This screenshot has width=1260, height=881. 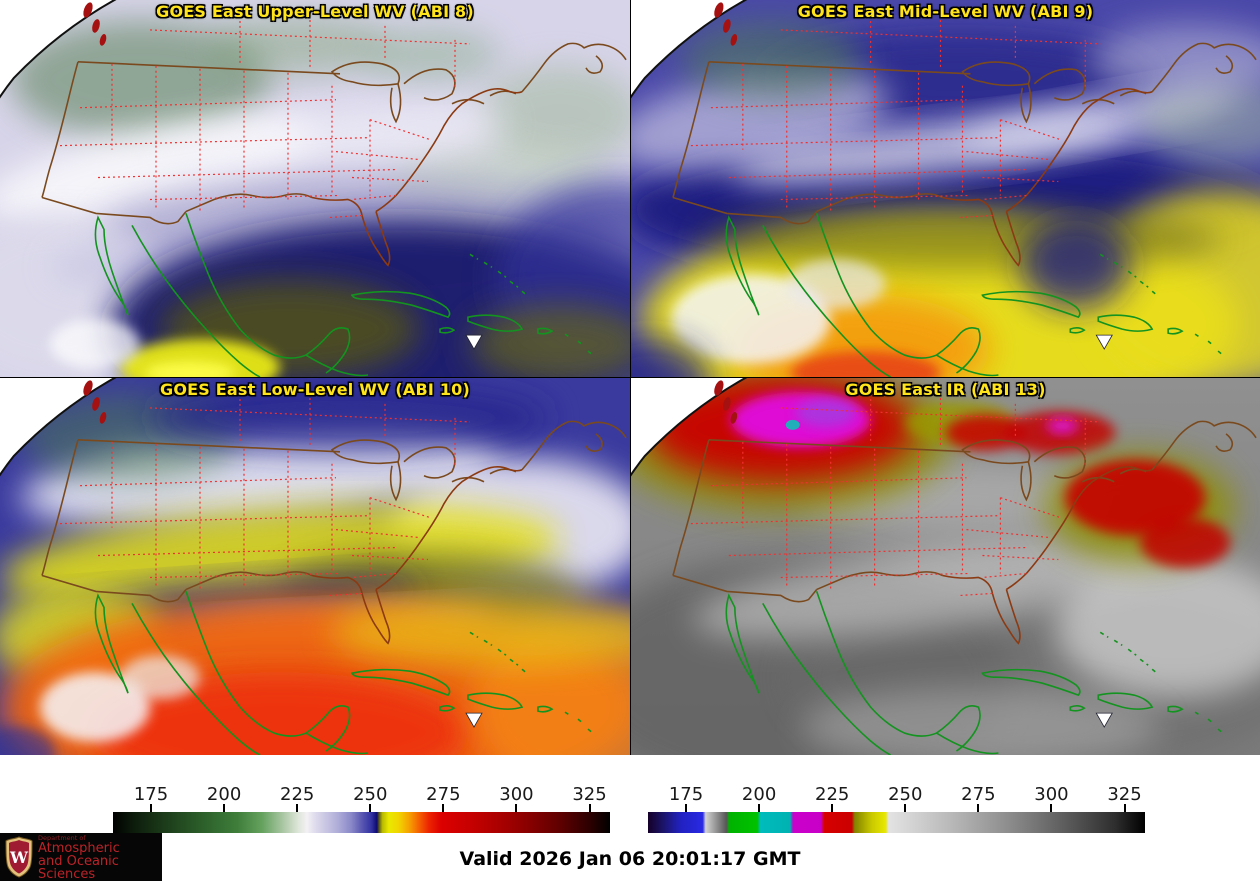 What do you see at coordinates (630, 859) in the screenshot?
I see `valid-time-text: Valid 2026 Jan 06 20:01:17 GMT` at bounding box center [630, 859].